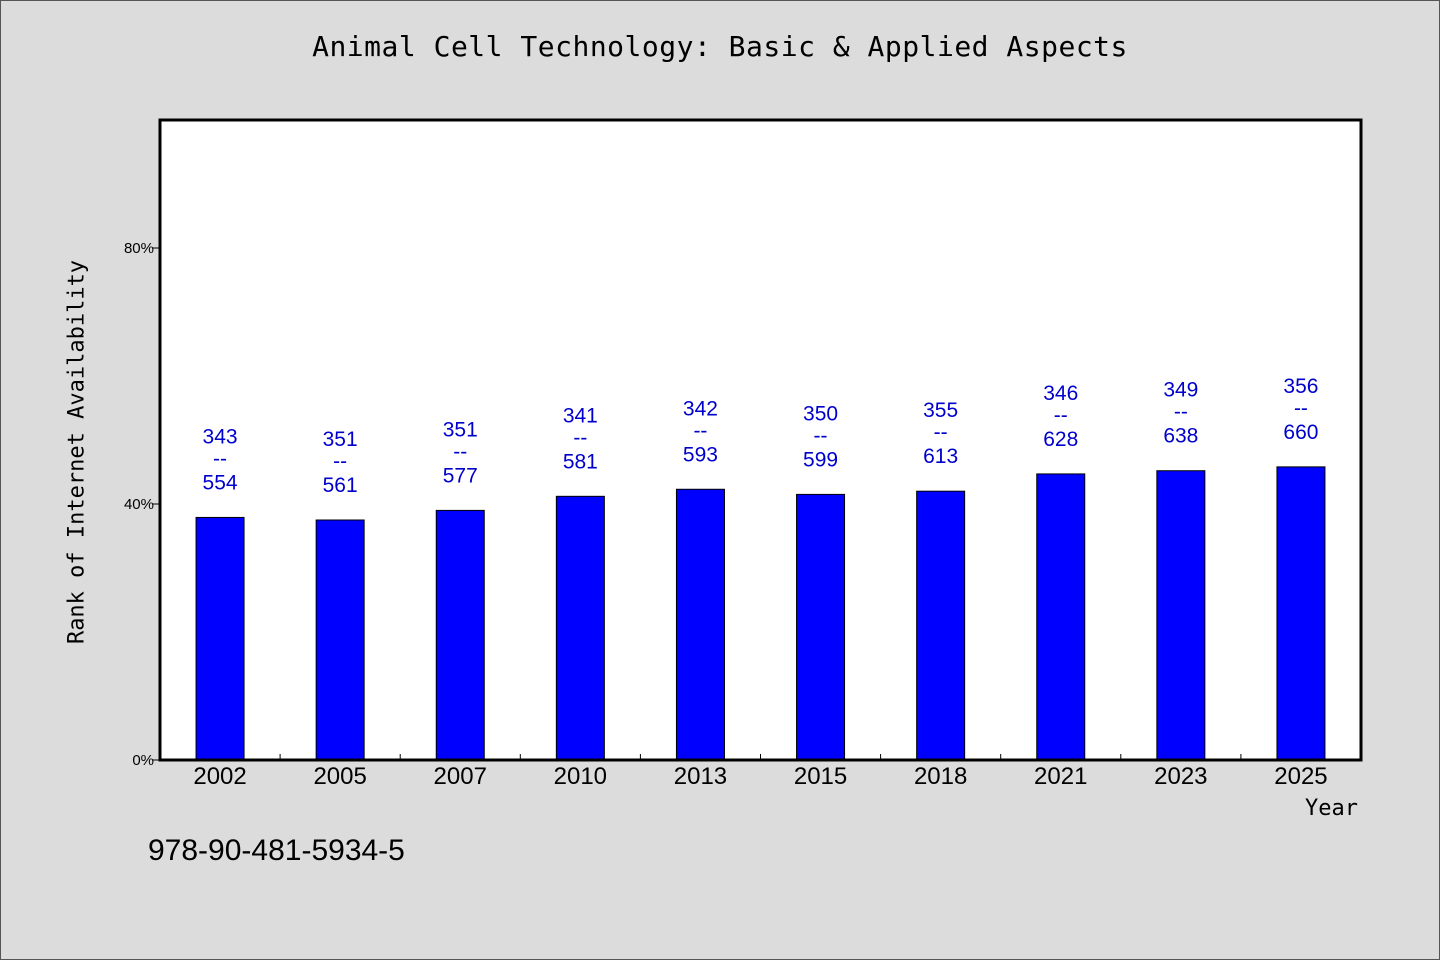 Image resolution: width=1440 pixels, height=960 pixels. Describe the element at coordinates (580, 776) in the screenshot. I see `x-tick-label: 2010` at that location.